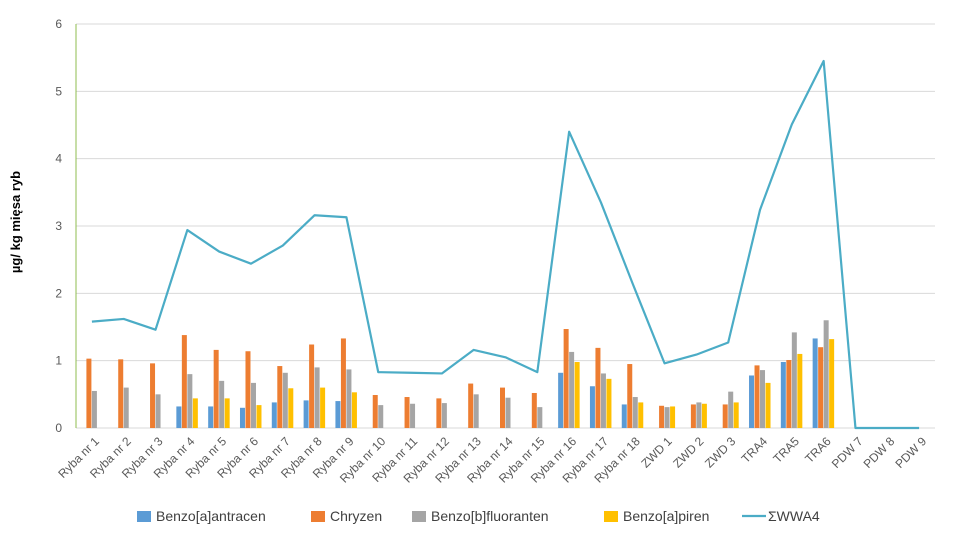  What do you see at coordinates (910, 452) in the screenshot?
I see `x-tick-label: PDW 9` at bounding box center [910, 452].